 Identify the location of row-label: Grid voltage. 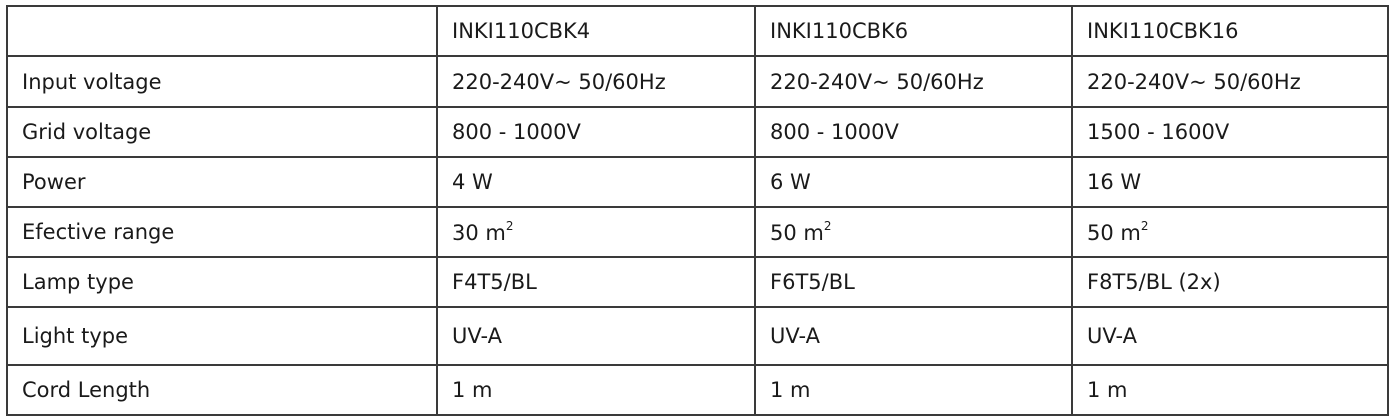
(222, 132).